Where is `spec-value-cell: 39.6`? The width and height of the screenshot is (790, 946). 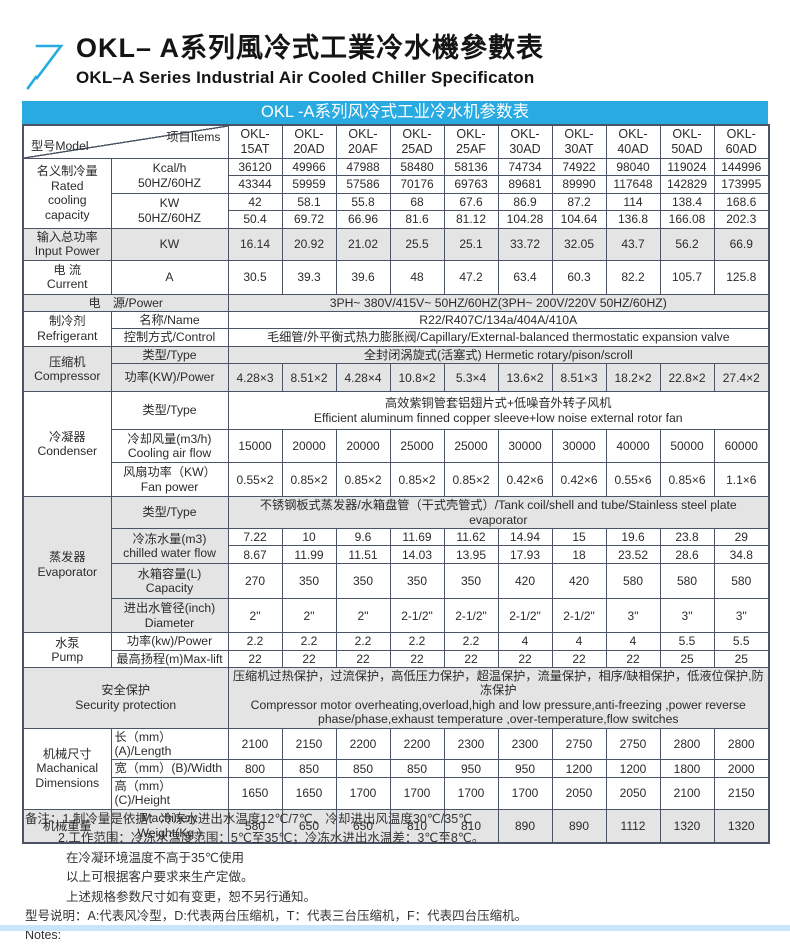 spec-value-cell: 39.6 is located at coordinates (363, 277).